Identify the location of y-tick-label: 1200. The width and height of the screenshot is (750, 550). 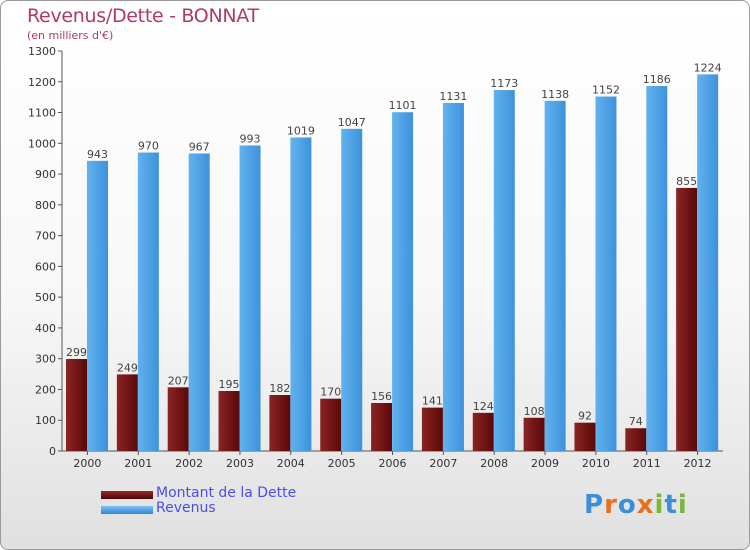
(42, 82).